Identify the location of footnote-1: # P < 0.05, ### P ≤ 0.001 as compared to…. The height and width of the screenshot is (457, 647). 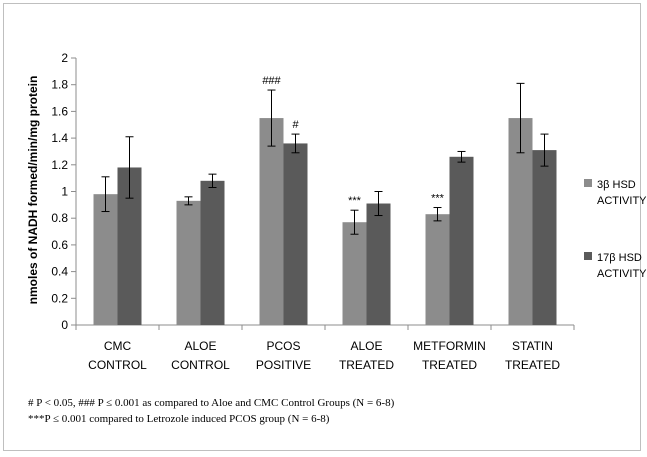
(211, 403).